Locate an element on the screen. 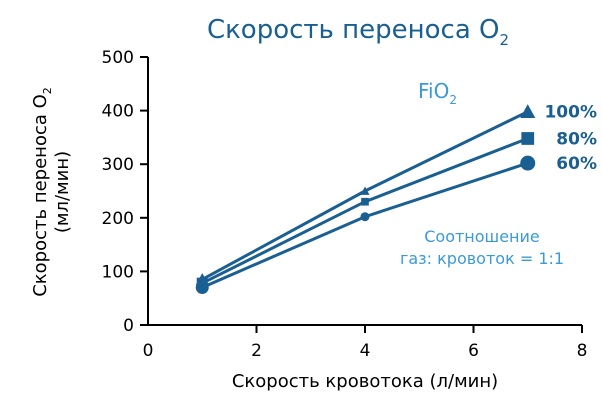  x-tick-label: 0 is located at coordinates (148, 351).